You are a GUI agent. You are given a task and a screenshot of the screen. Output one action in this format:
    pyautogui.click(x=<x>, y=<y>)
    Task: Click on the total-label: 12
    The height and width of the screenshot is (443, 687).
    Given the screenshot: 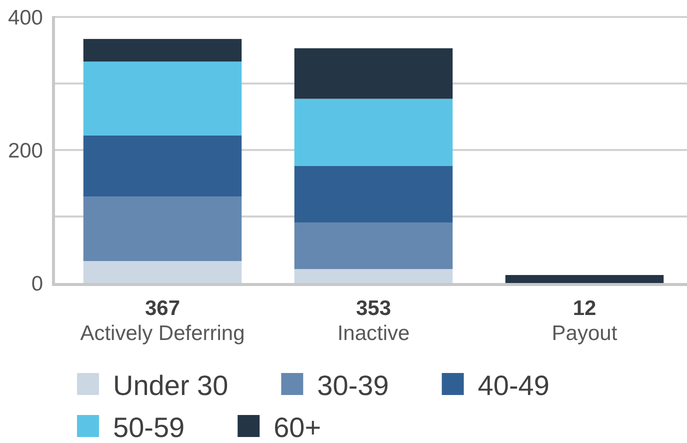 What is the action you would take?
    pyautogui.click(x=584, y=308)
    